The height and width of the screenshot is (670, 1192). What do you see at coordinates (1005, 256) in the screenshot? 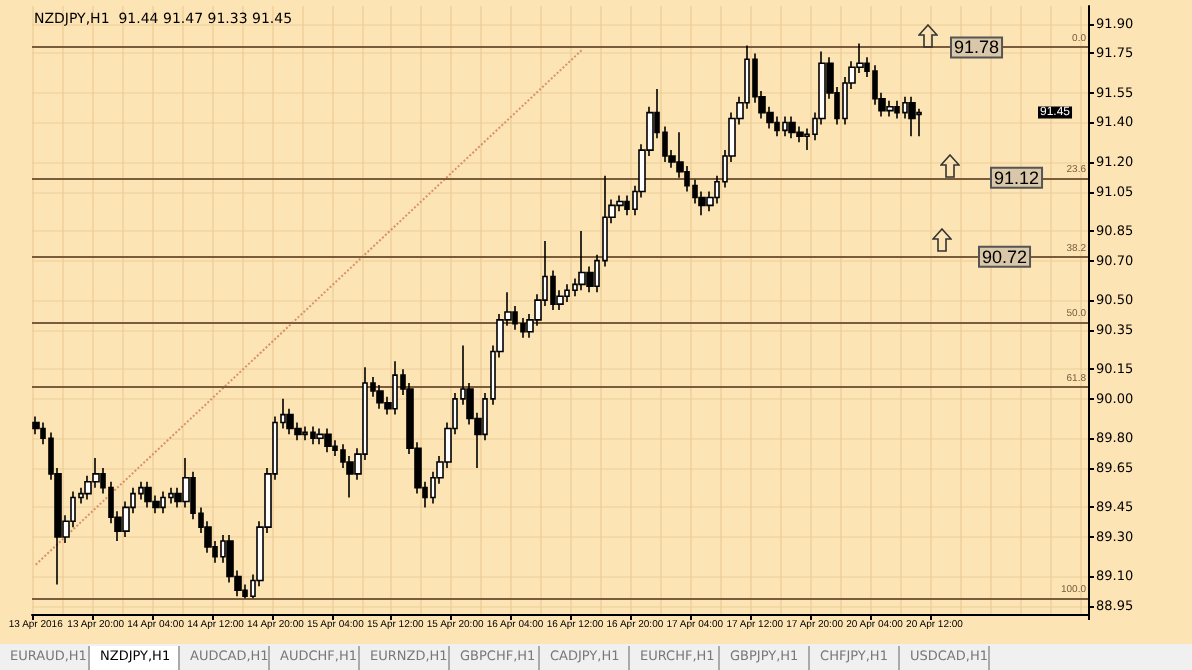
I see `annotation: 90.72` at bounding box center [1005, 256].